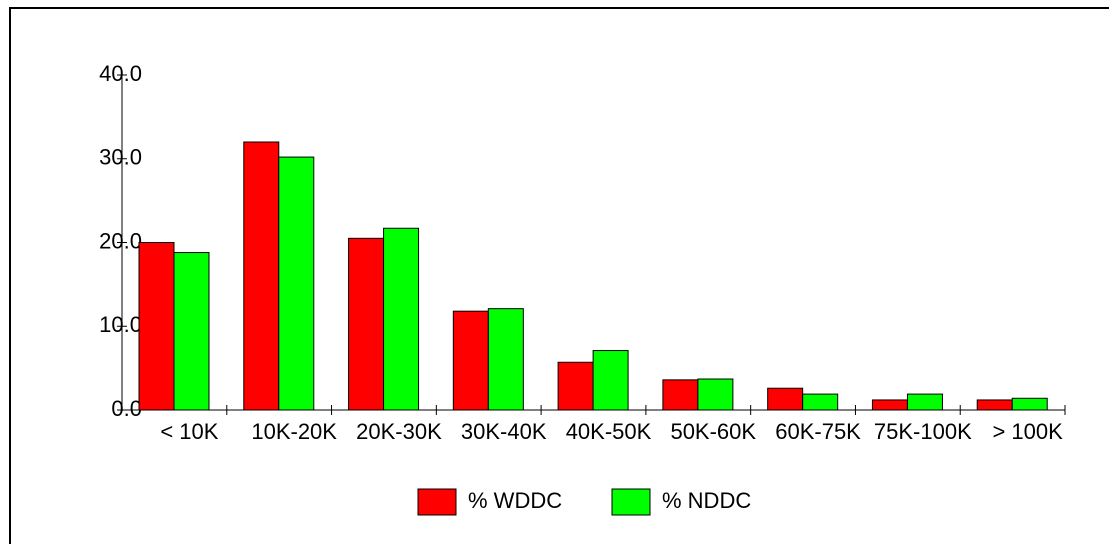 This screenshot has width=1109, height=544. What do you see at coordinates (399, 431) in the screenshot?
I see `x-tick-label: 20K-30K` at bounding box center [399, 431].